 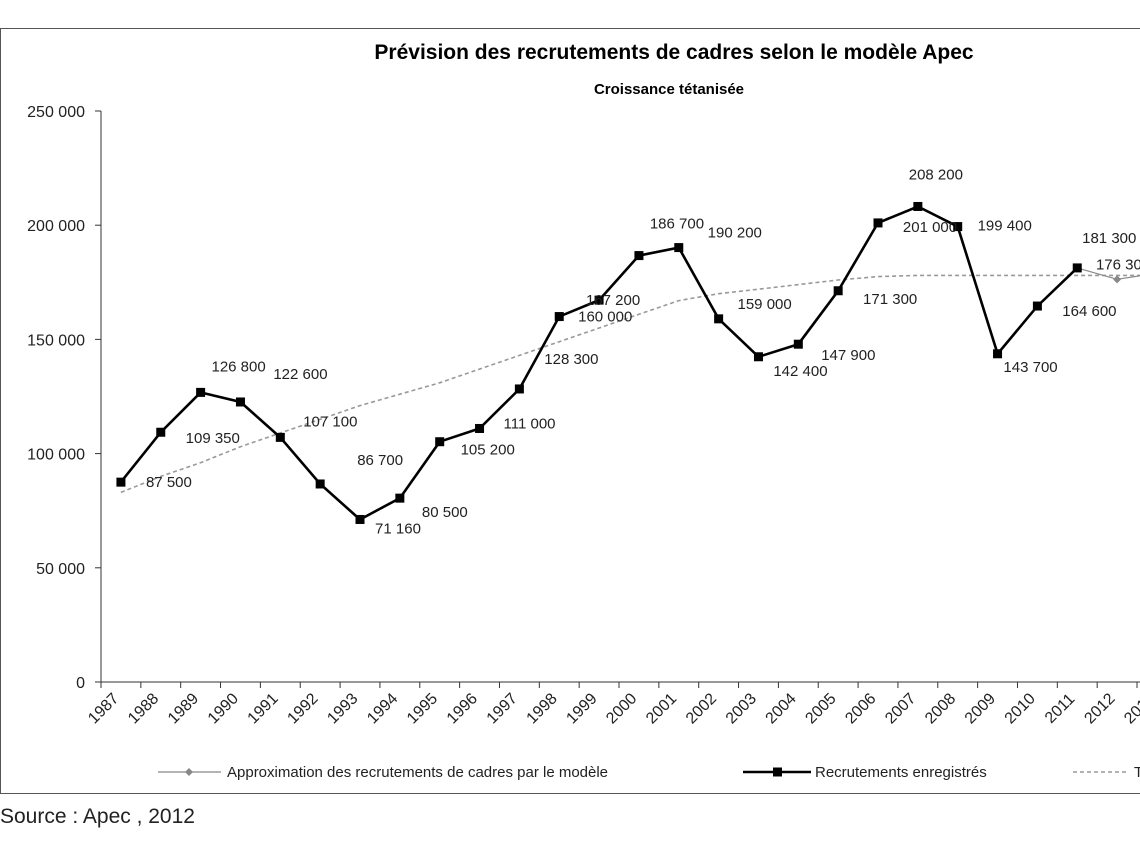 What do you see at coordinates (1005, 226) in the screenshot?
I see `data-label: 199 400` at bounding box center [1005, 226].